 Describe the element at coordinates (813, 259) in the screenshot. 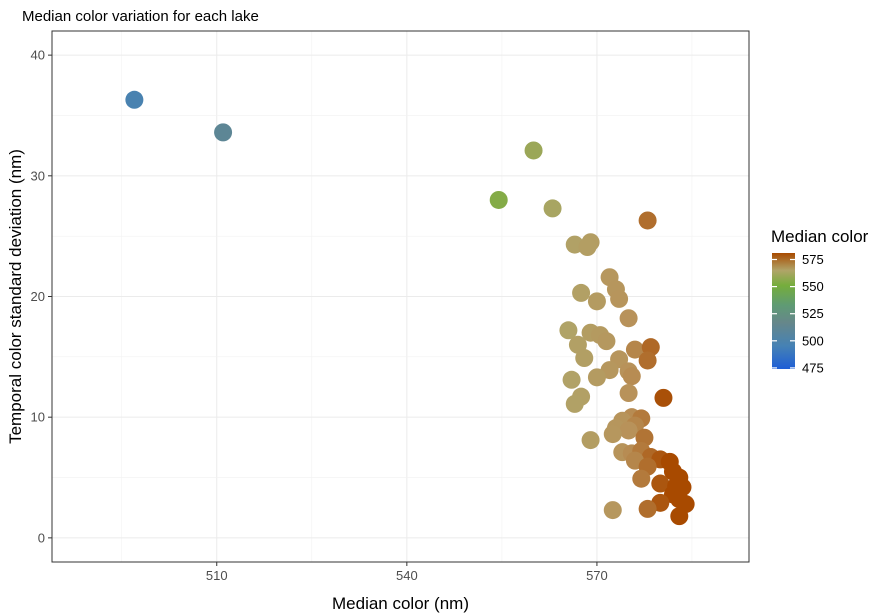

I see `colorbar-label: 575` at that location.